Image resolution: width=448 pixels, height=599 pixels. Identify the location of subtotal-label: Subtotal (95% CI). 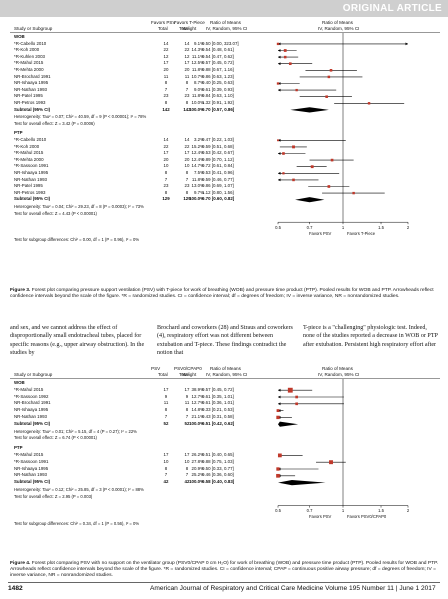
(32, 109).